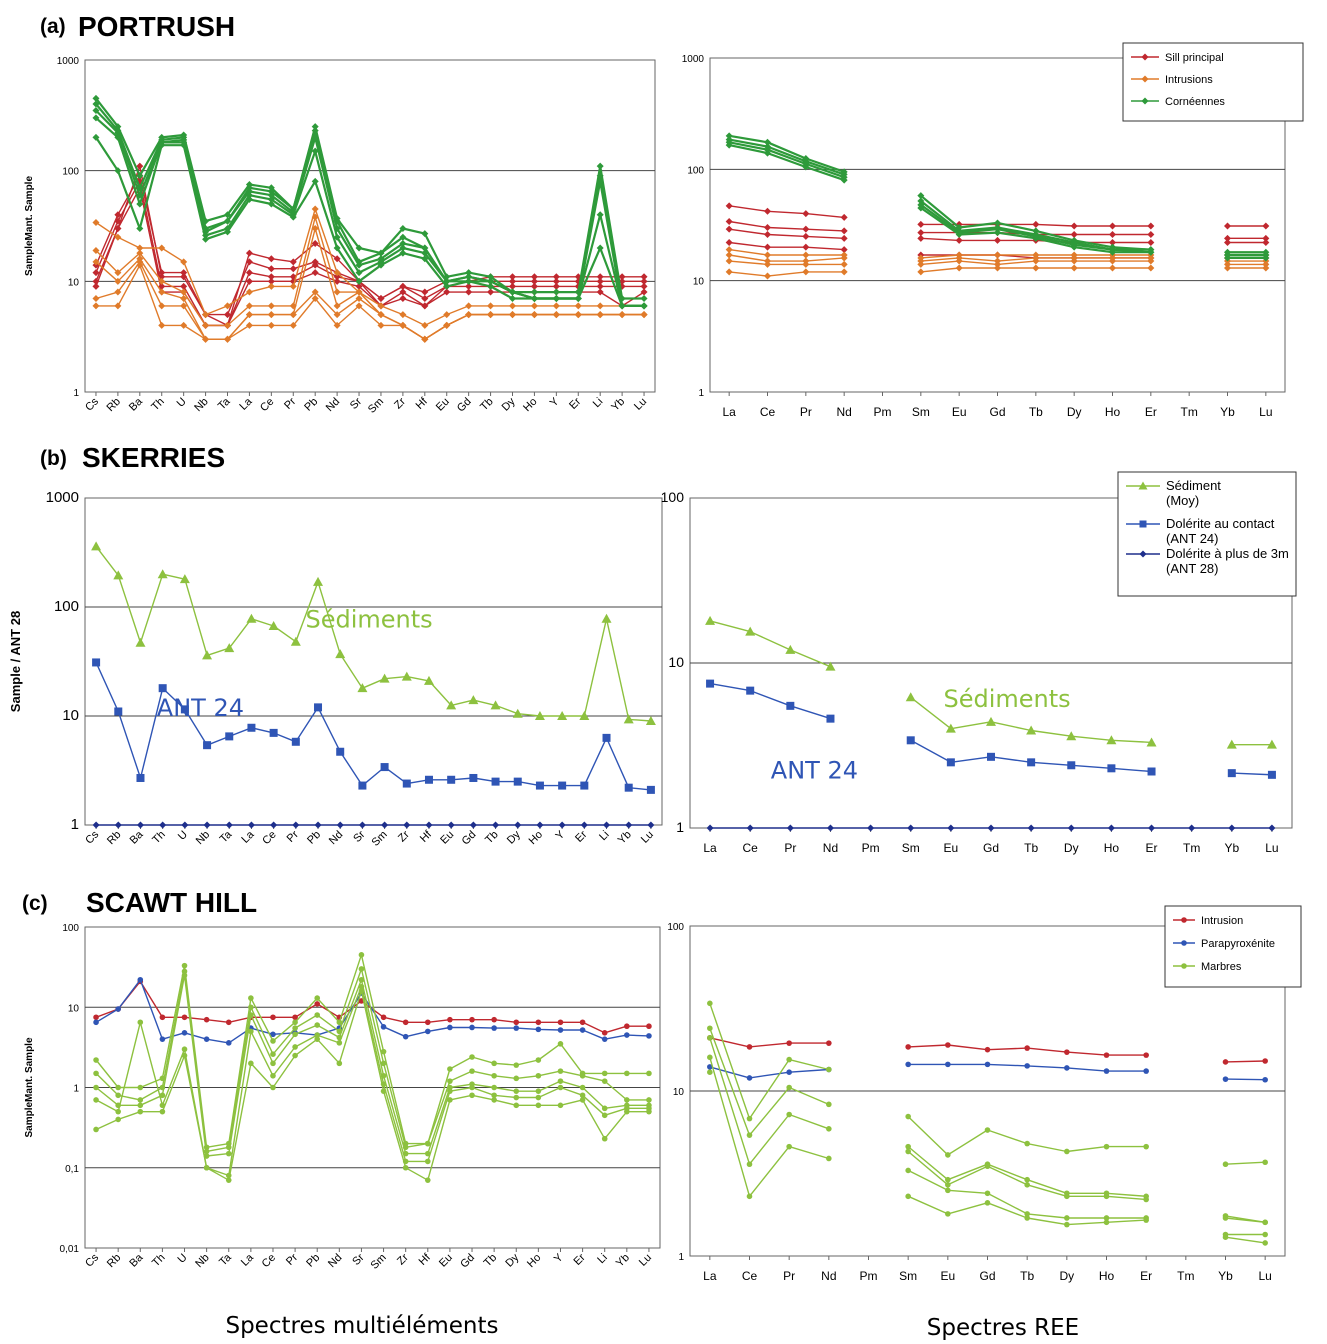  What do you see at coordinates (512, 1260) in the screenshot?
I see `x-tick-label: Dy` at bounding box center [512, 1260].